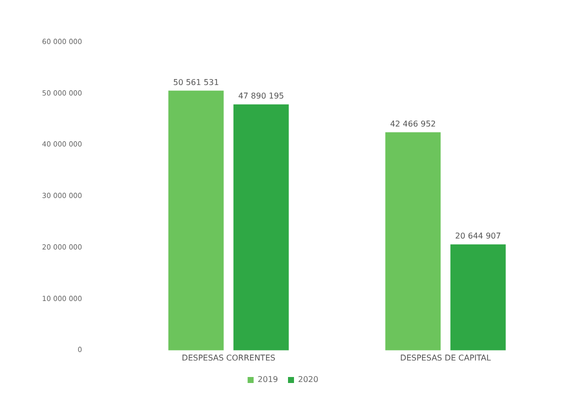 This screenshot has width=574, height=402. Describe the element at coordinates (261, 95) in the screenshot. I see `data-label: 47 890 195` at that location.